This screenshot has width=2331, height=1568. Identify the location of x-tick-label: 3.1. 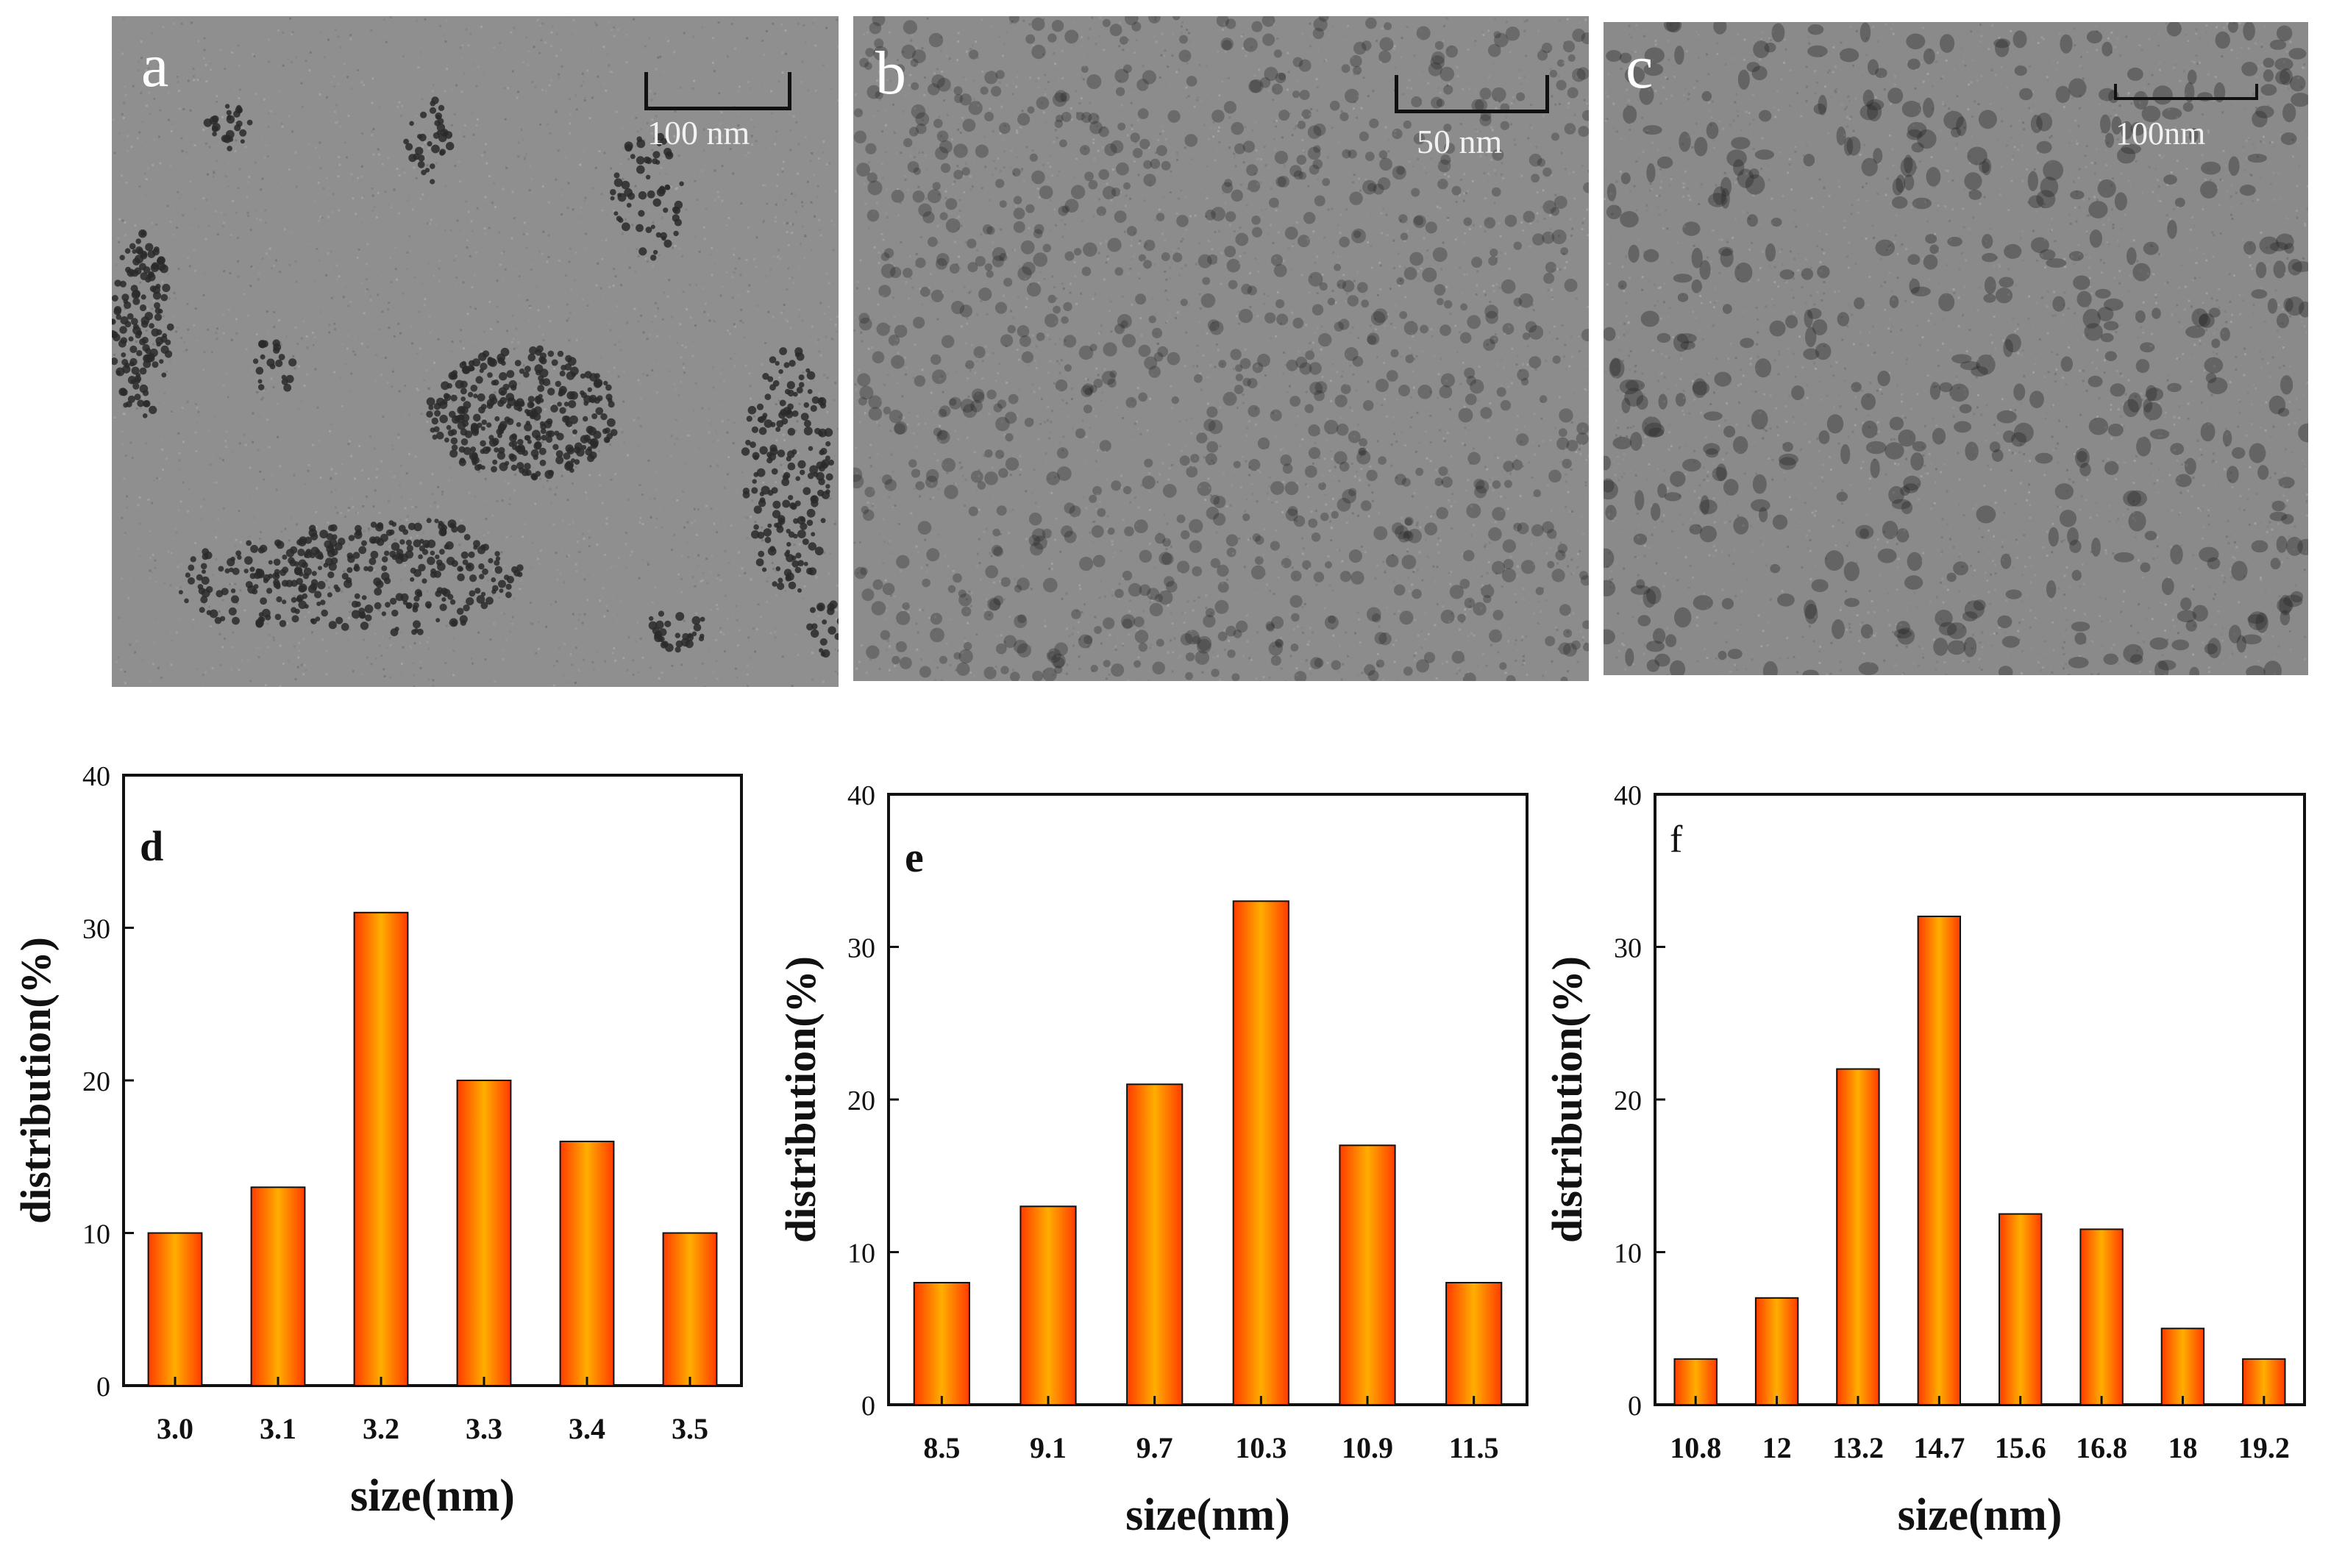
(278, 1428).